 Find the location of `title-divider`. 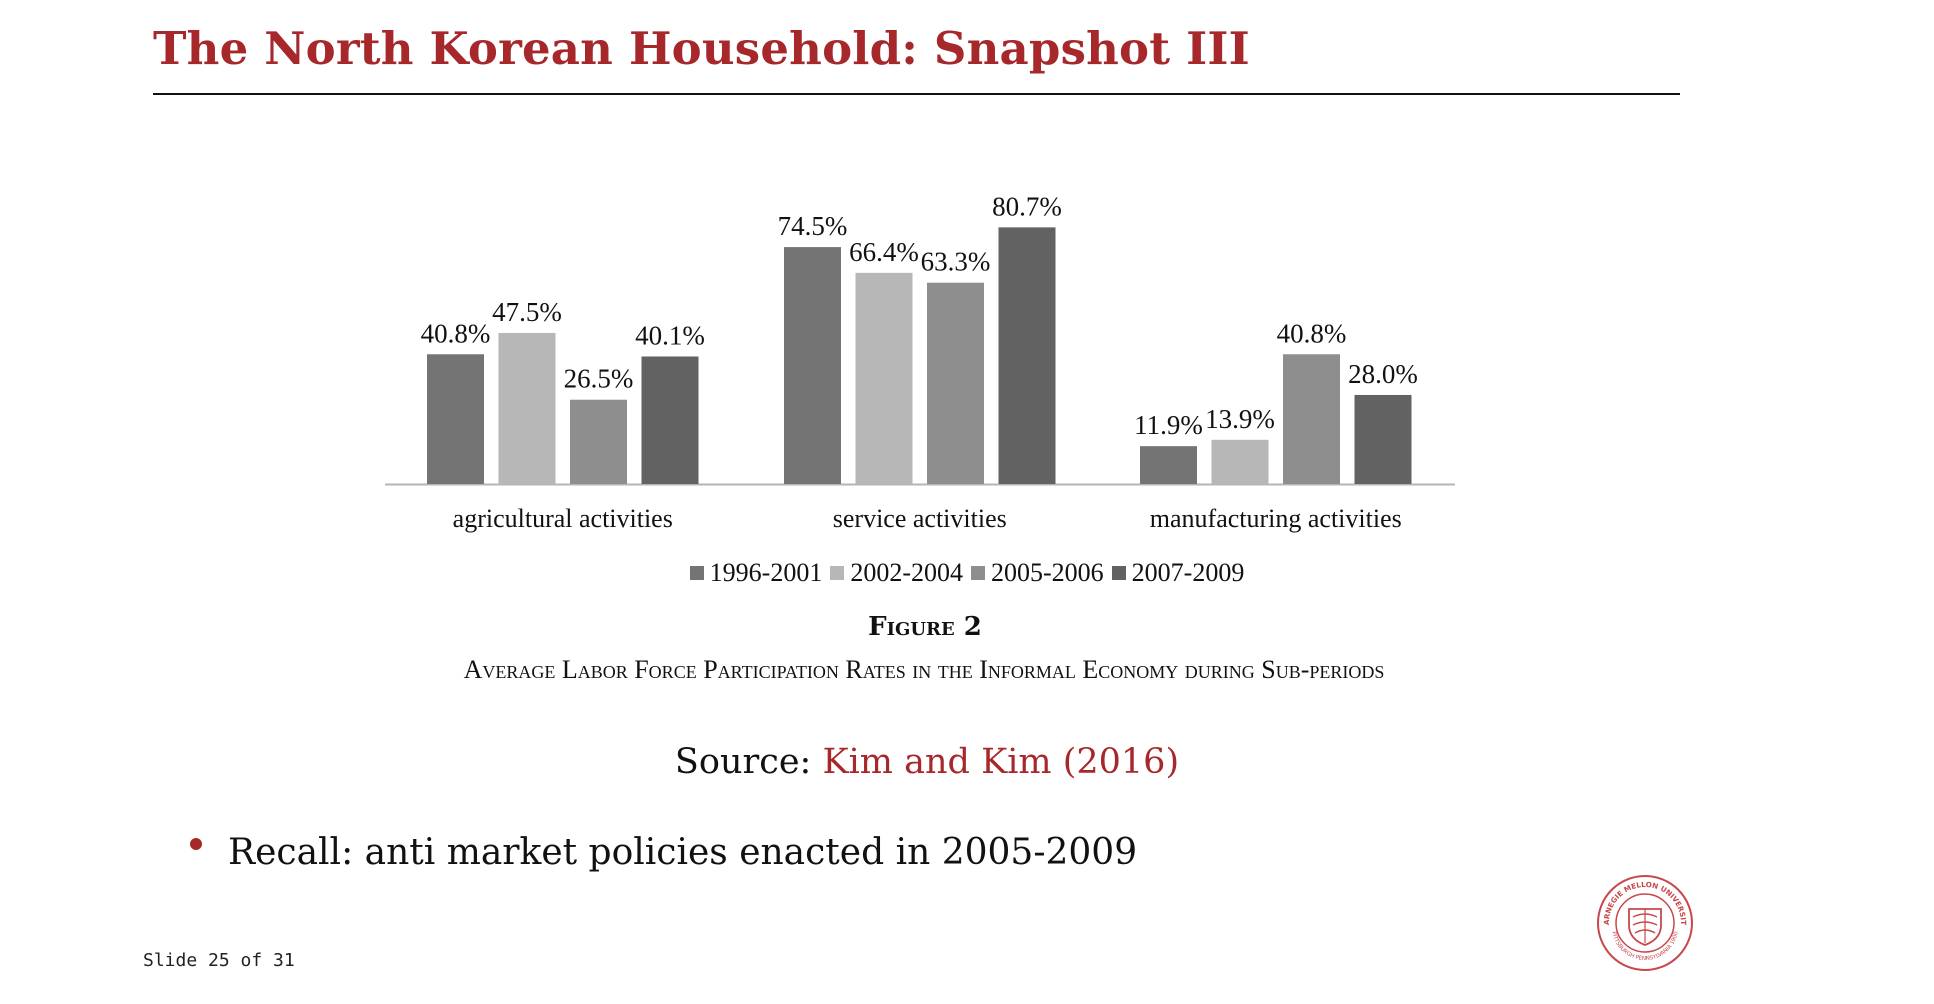

title-divider is located at coordinates (916, 94).